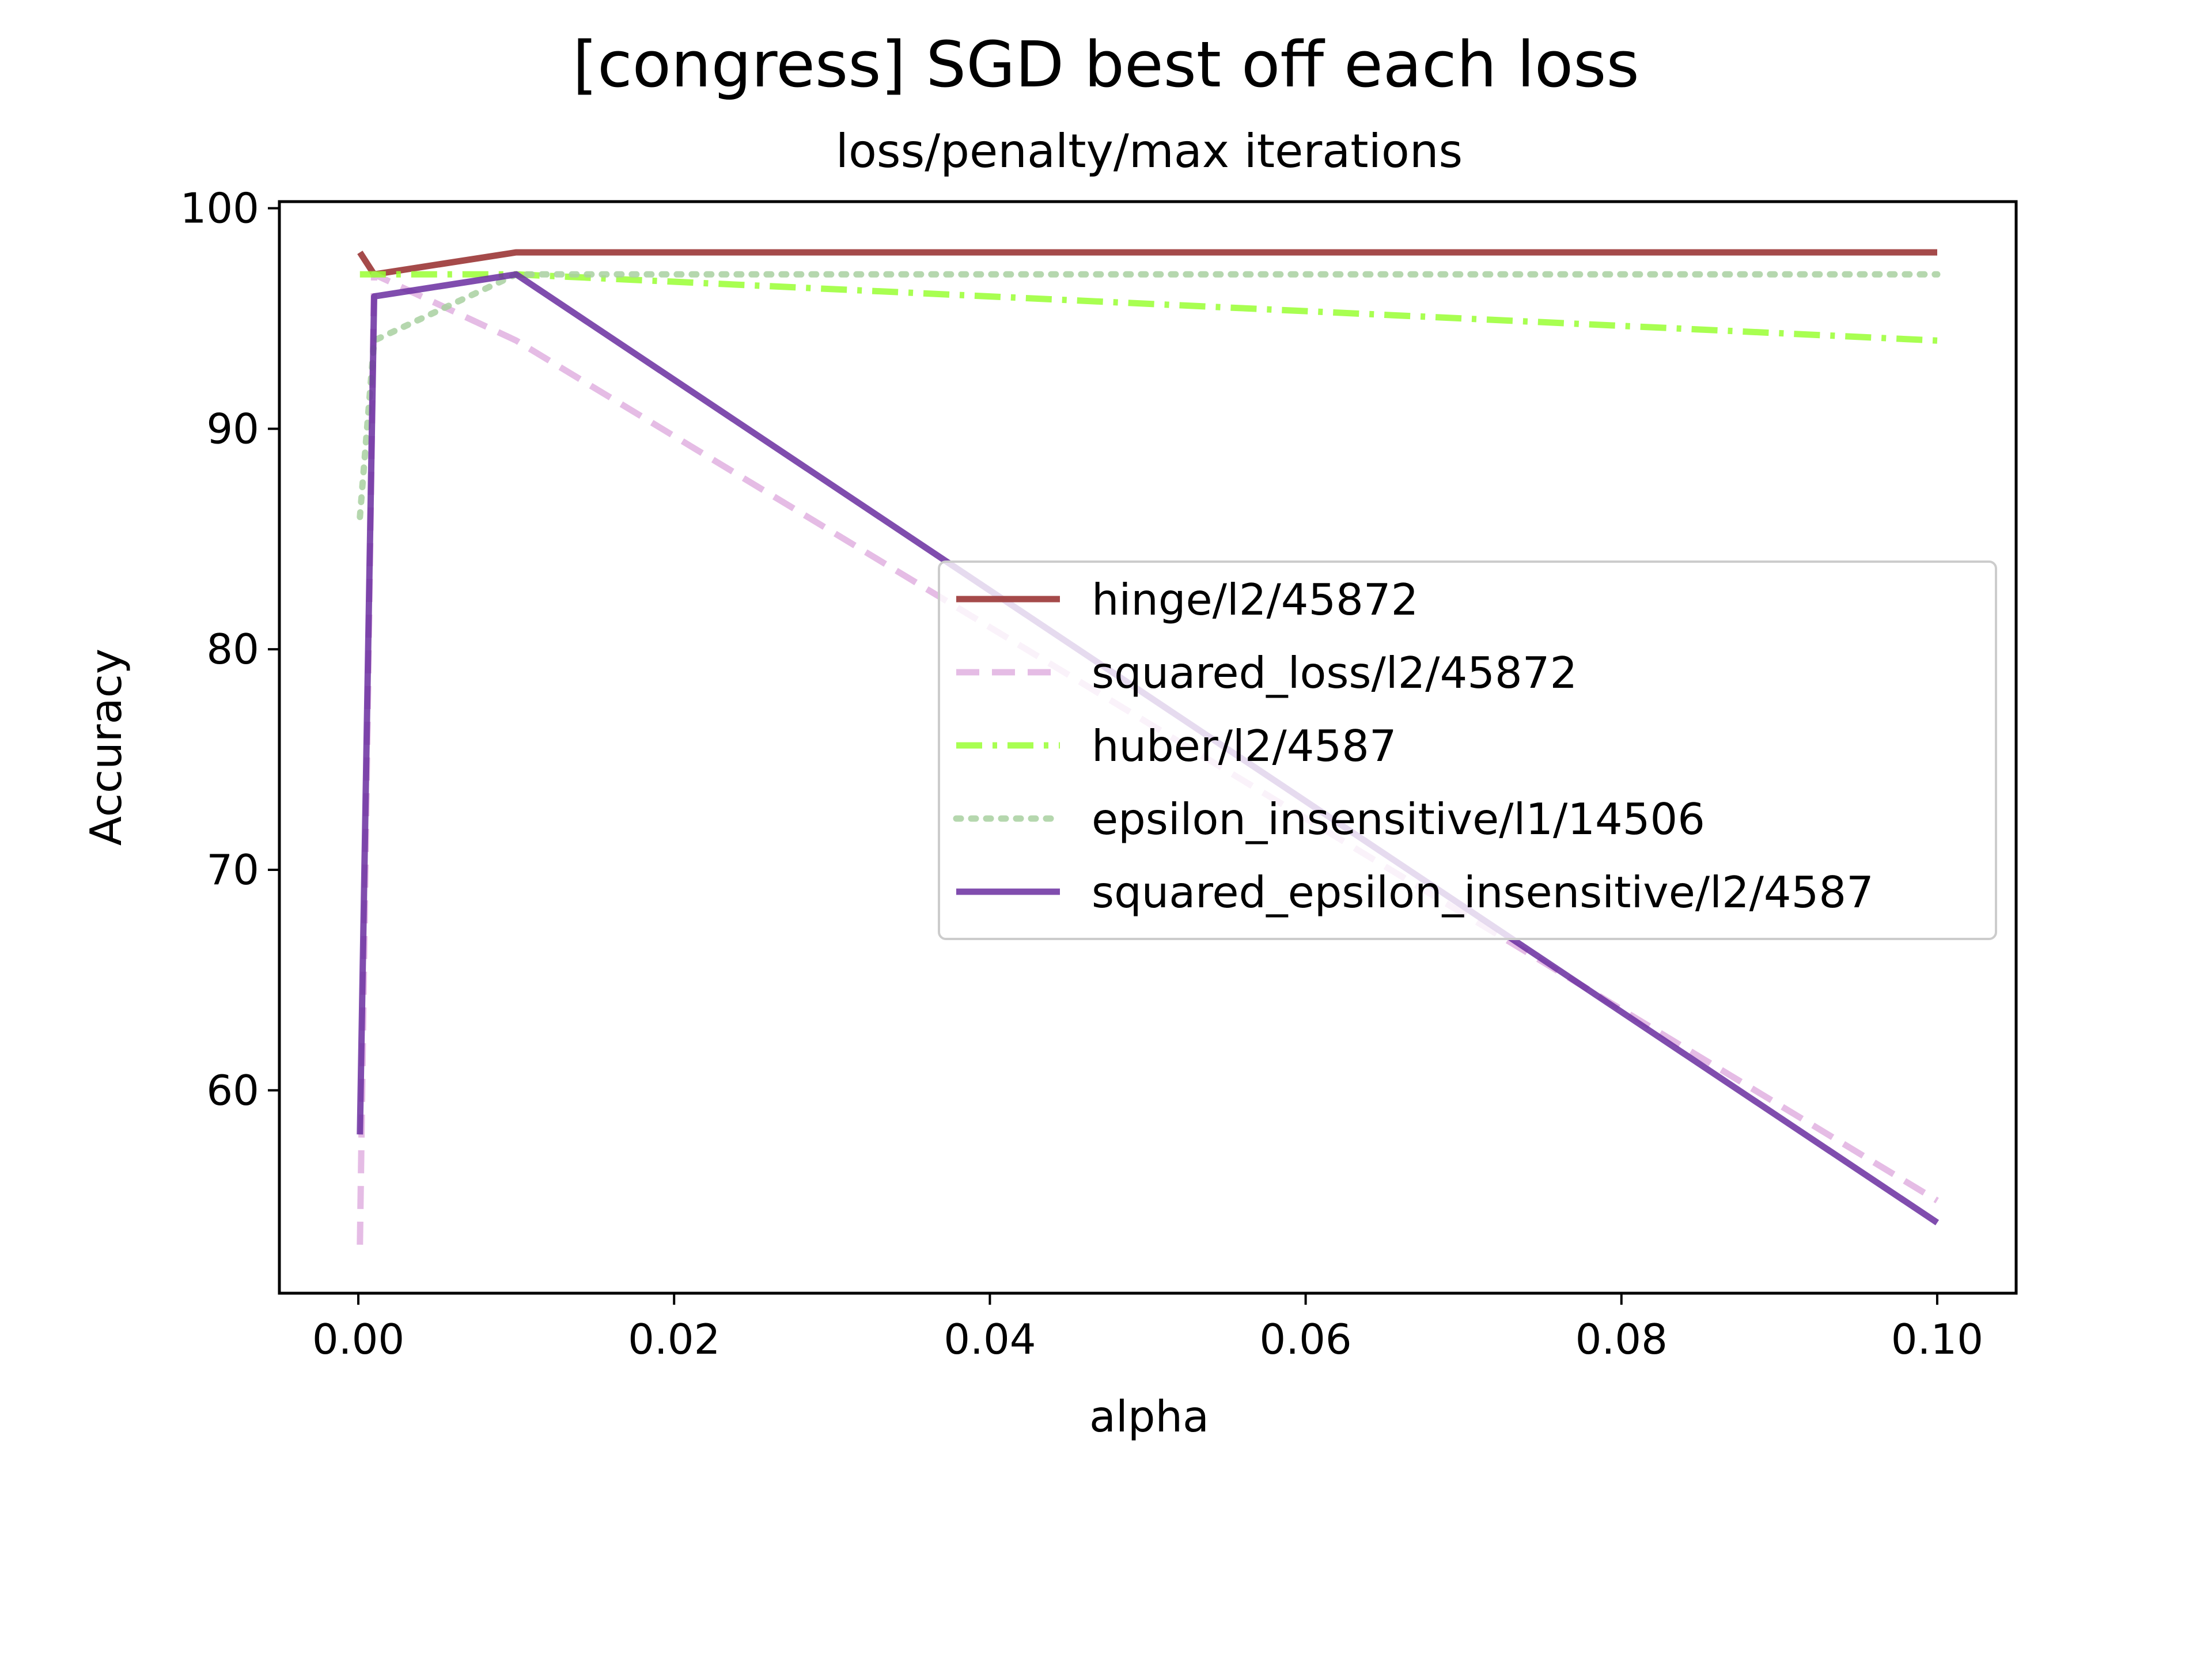 The width and height of the screenshot is (2212, 1659). Describe the element at coordinates (1244, 746) in the screenshot. I see `legend-label-2: huber/l2/4587` at that location.